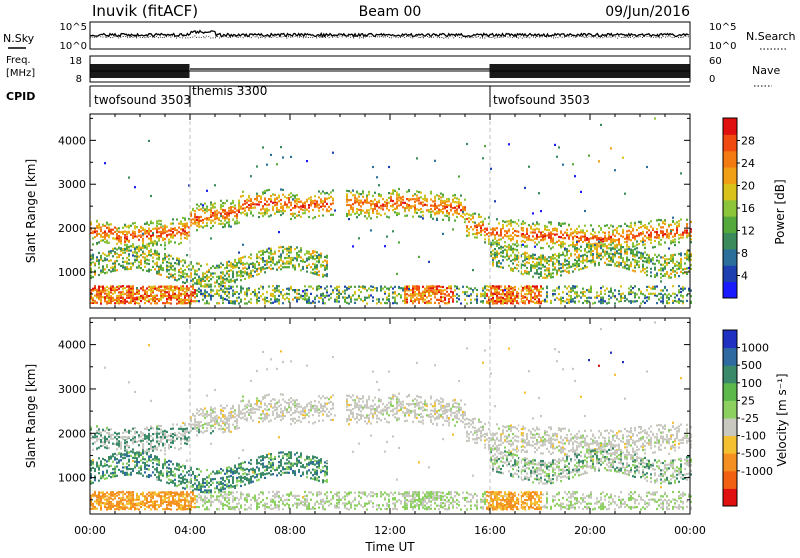  I want to click on colorbar-swatch, so click(730, 159).